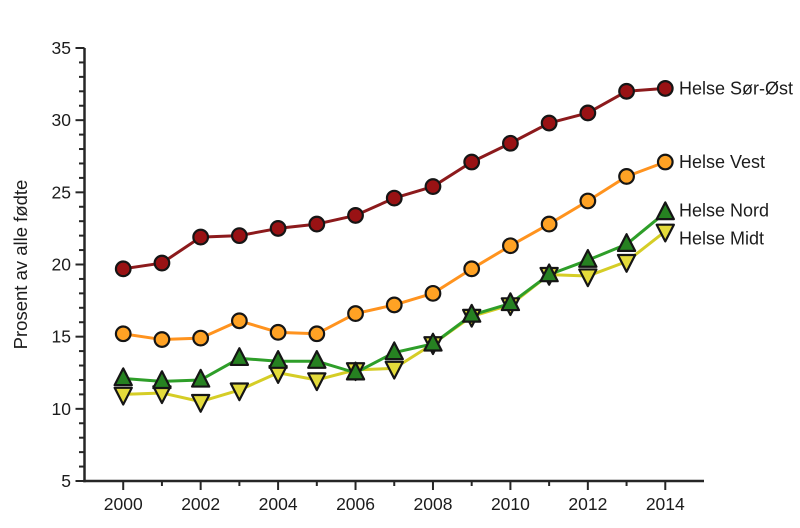 Image resolution: width=800 pixels, height=528 pixels. What do you see at coordinates (20, 265) in the screenshot?
I see `y-axis-title: Prosent av alle fødte` at bounding box center [20, 265].